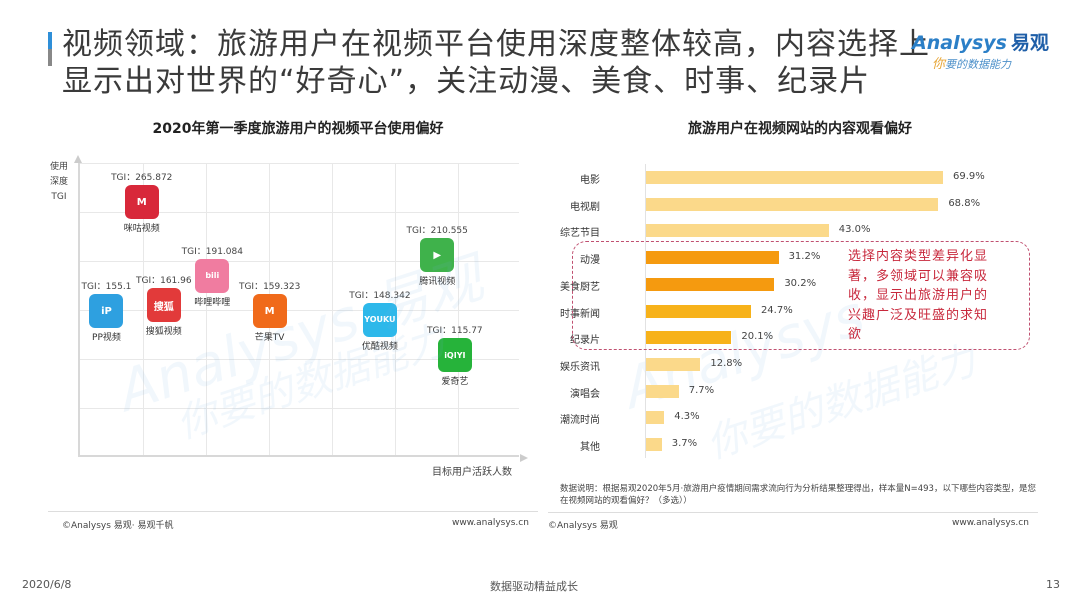 This screenshot has height=608, width=1080. Describe the element at coordinates (757, 337) in the screenshot. I see `bar-value-label: 20.1%` at that location.